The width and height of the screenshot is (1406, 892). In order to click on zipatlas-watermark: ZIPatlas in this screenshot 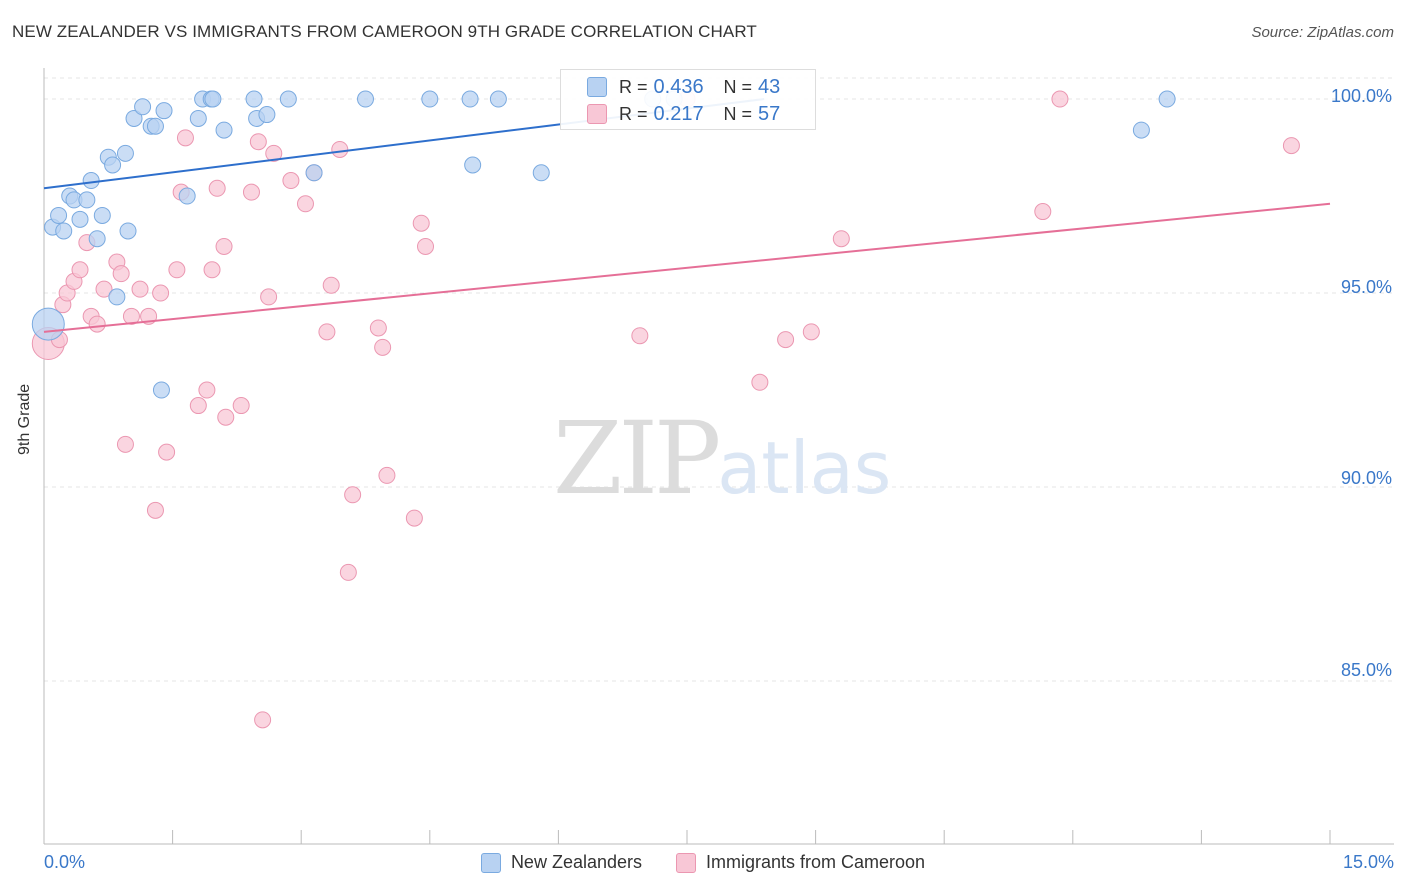, I will do `click(722, 458)`.